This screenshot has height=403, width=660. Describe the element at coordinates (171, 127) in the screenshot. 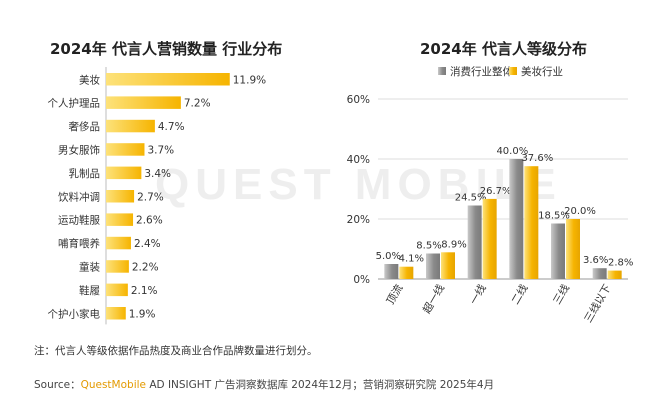

I see `value-label: 4.7%` at that location.